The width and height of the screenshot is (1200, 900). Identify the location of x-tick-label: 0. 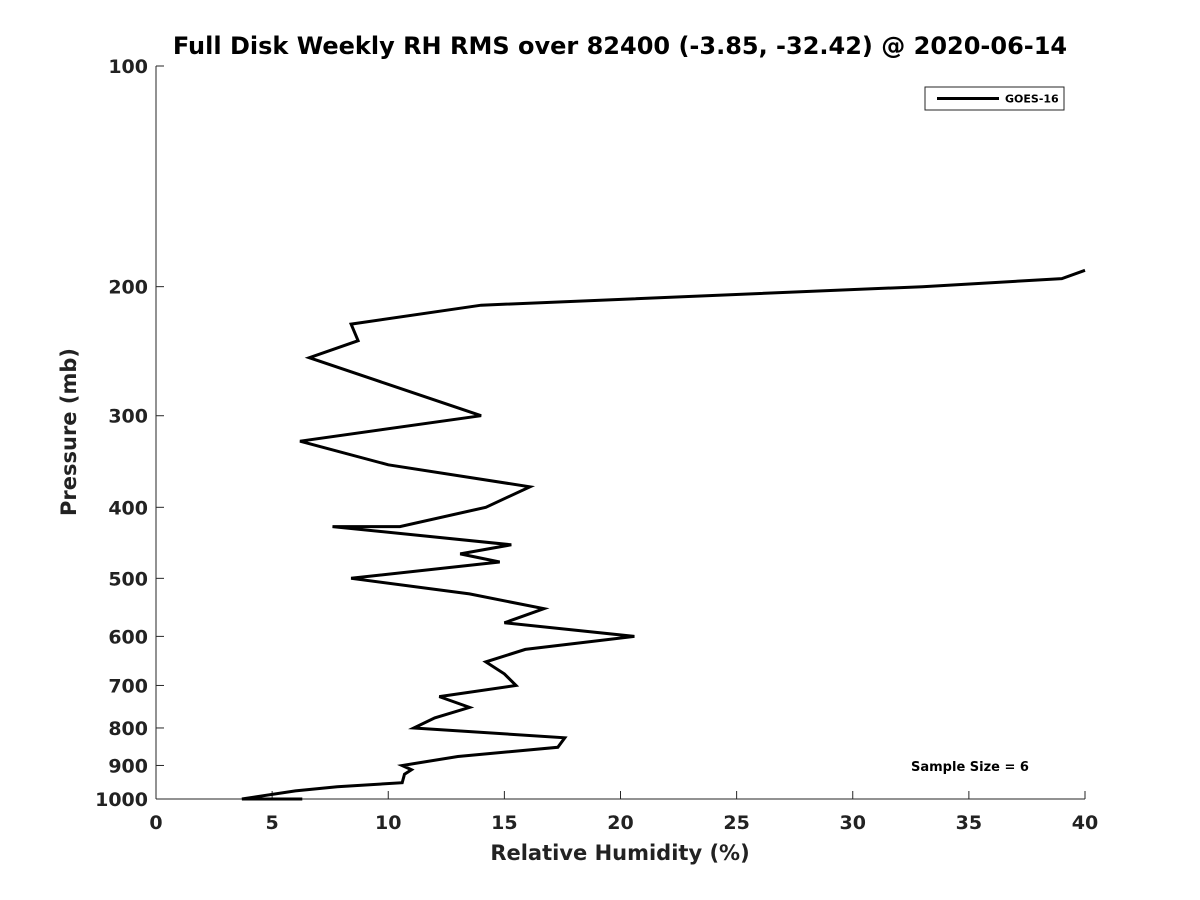
(155, 823).